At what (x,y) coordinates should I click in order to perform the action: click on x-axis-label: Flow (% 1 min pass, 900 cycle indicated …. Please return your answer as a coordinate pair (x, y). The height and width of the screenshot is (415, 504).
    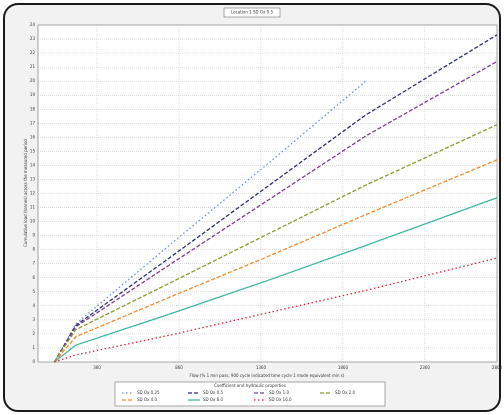
    Looking at the image, I should click on (267, 375).